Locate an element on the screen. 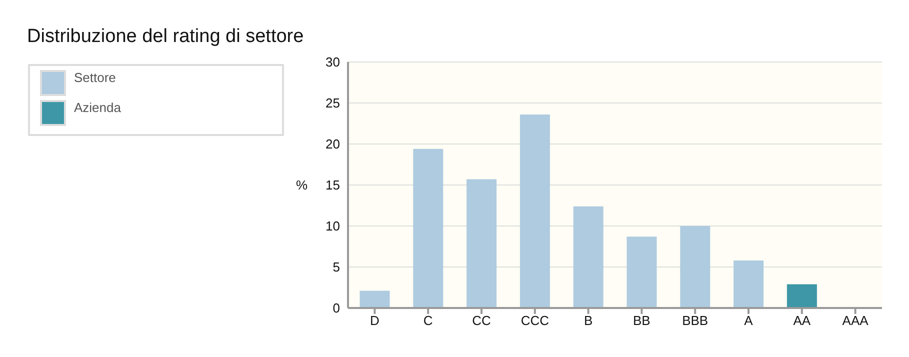 Image resolution: width=909 pixels, height=357 pixels. x-tick-label: C is located at coordinates (428, 320).